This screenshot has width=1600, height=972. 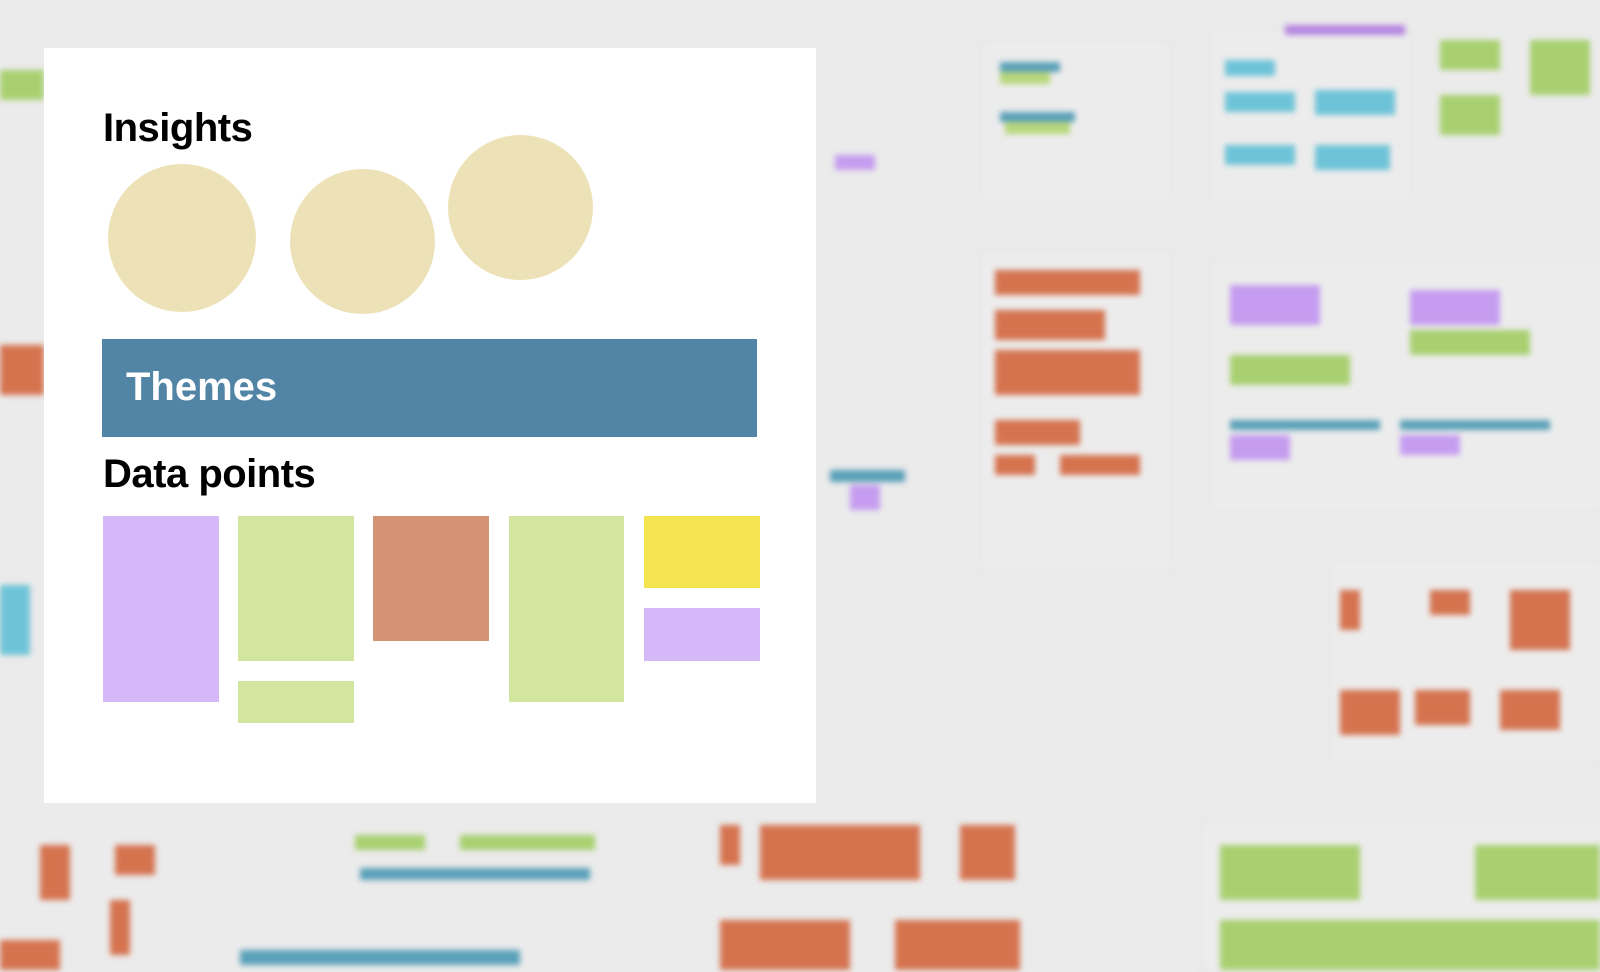 I want to click on themes-banner: Themes, so click(x=429, y=388).